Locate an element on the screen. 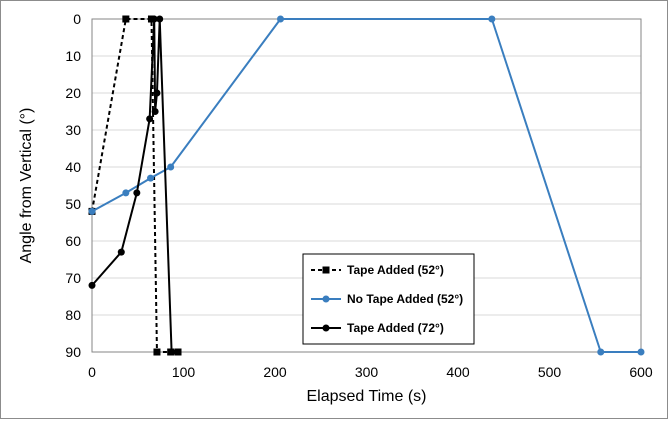 The image size is (668, 423). y-tick-label: 60 is located at coordinates (73, 241).